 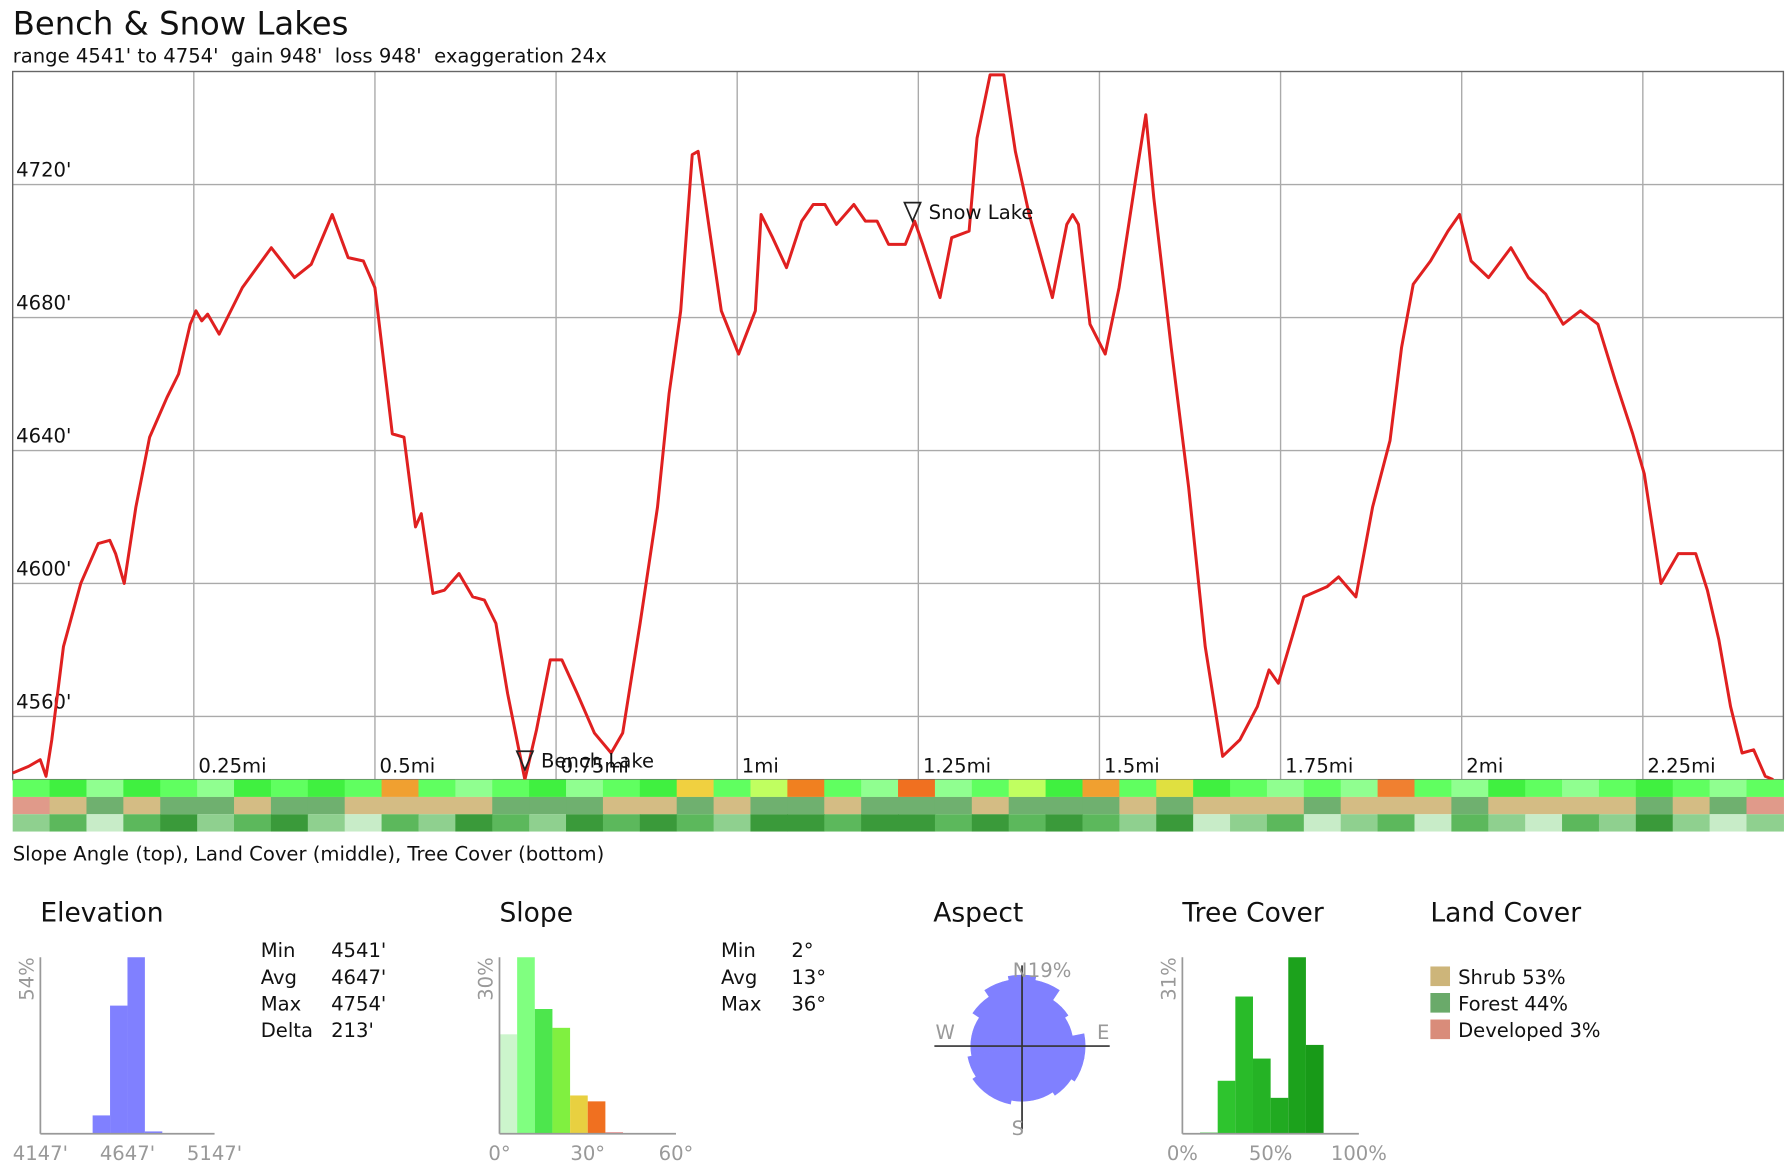 I want to click on stat-text: 2°, so click(x=802, y=950).